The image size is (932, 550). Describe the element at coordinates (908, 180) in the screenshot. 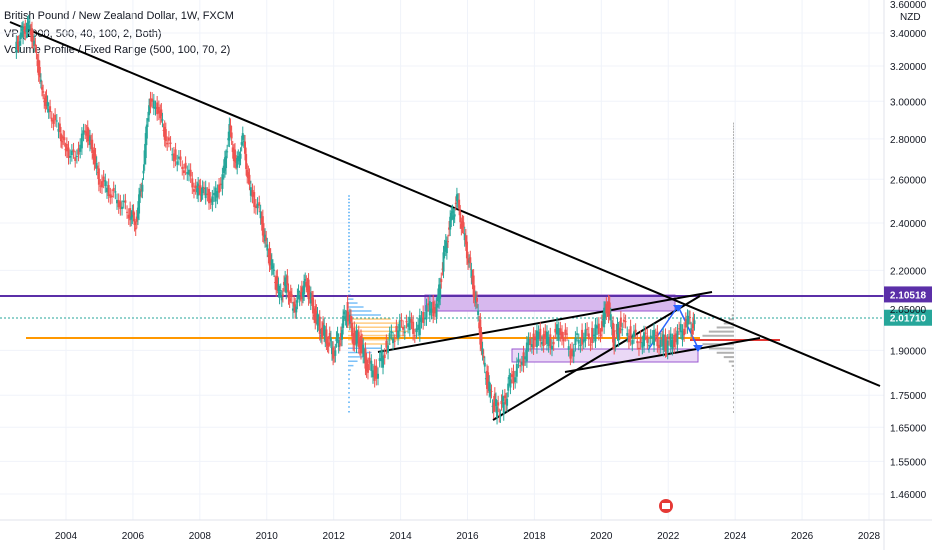

I see `y-tick-label: 2.60000` at that location.